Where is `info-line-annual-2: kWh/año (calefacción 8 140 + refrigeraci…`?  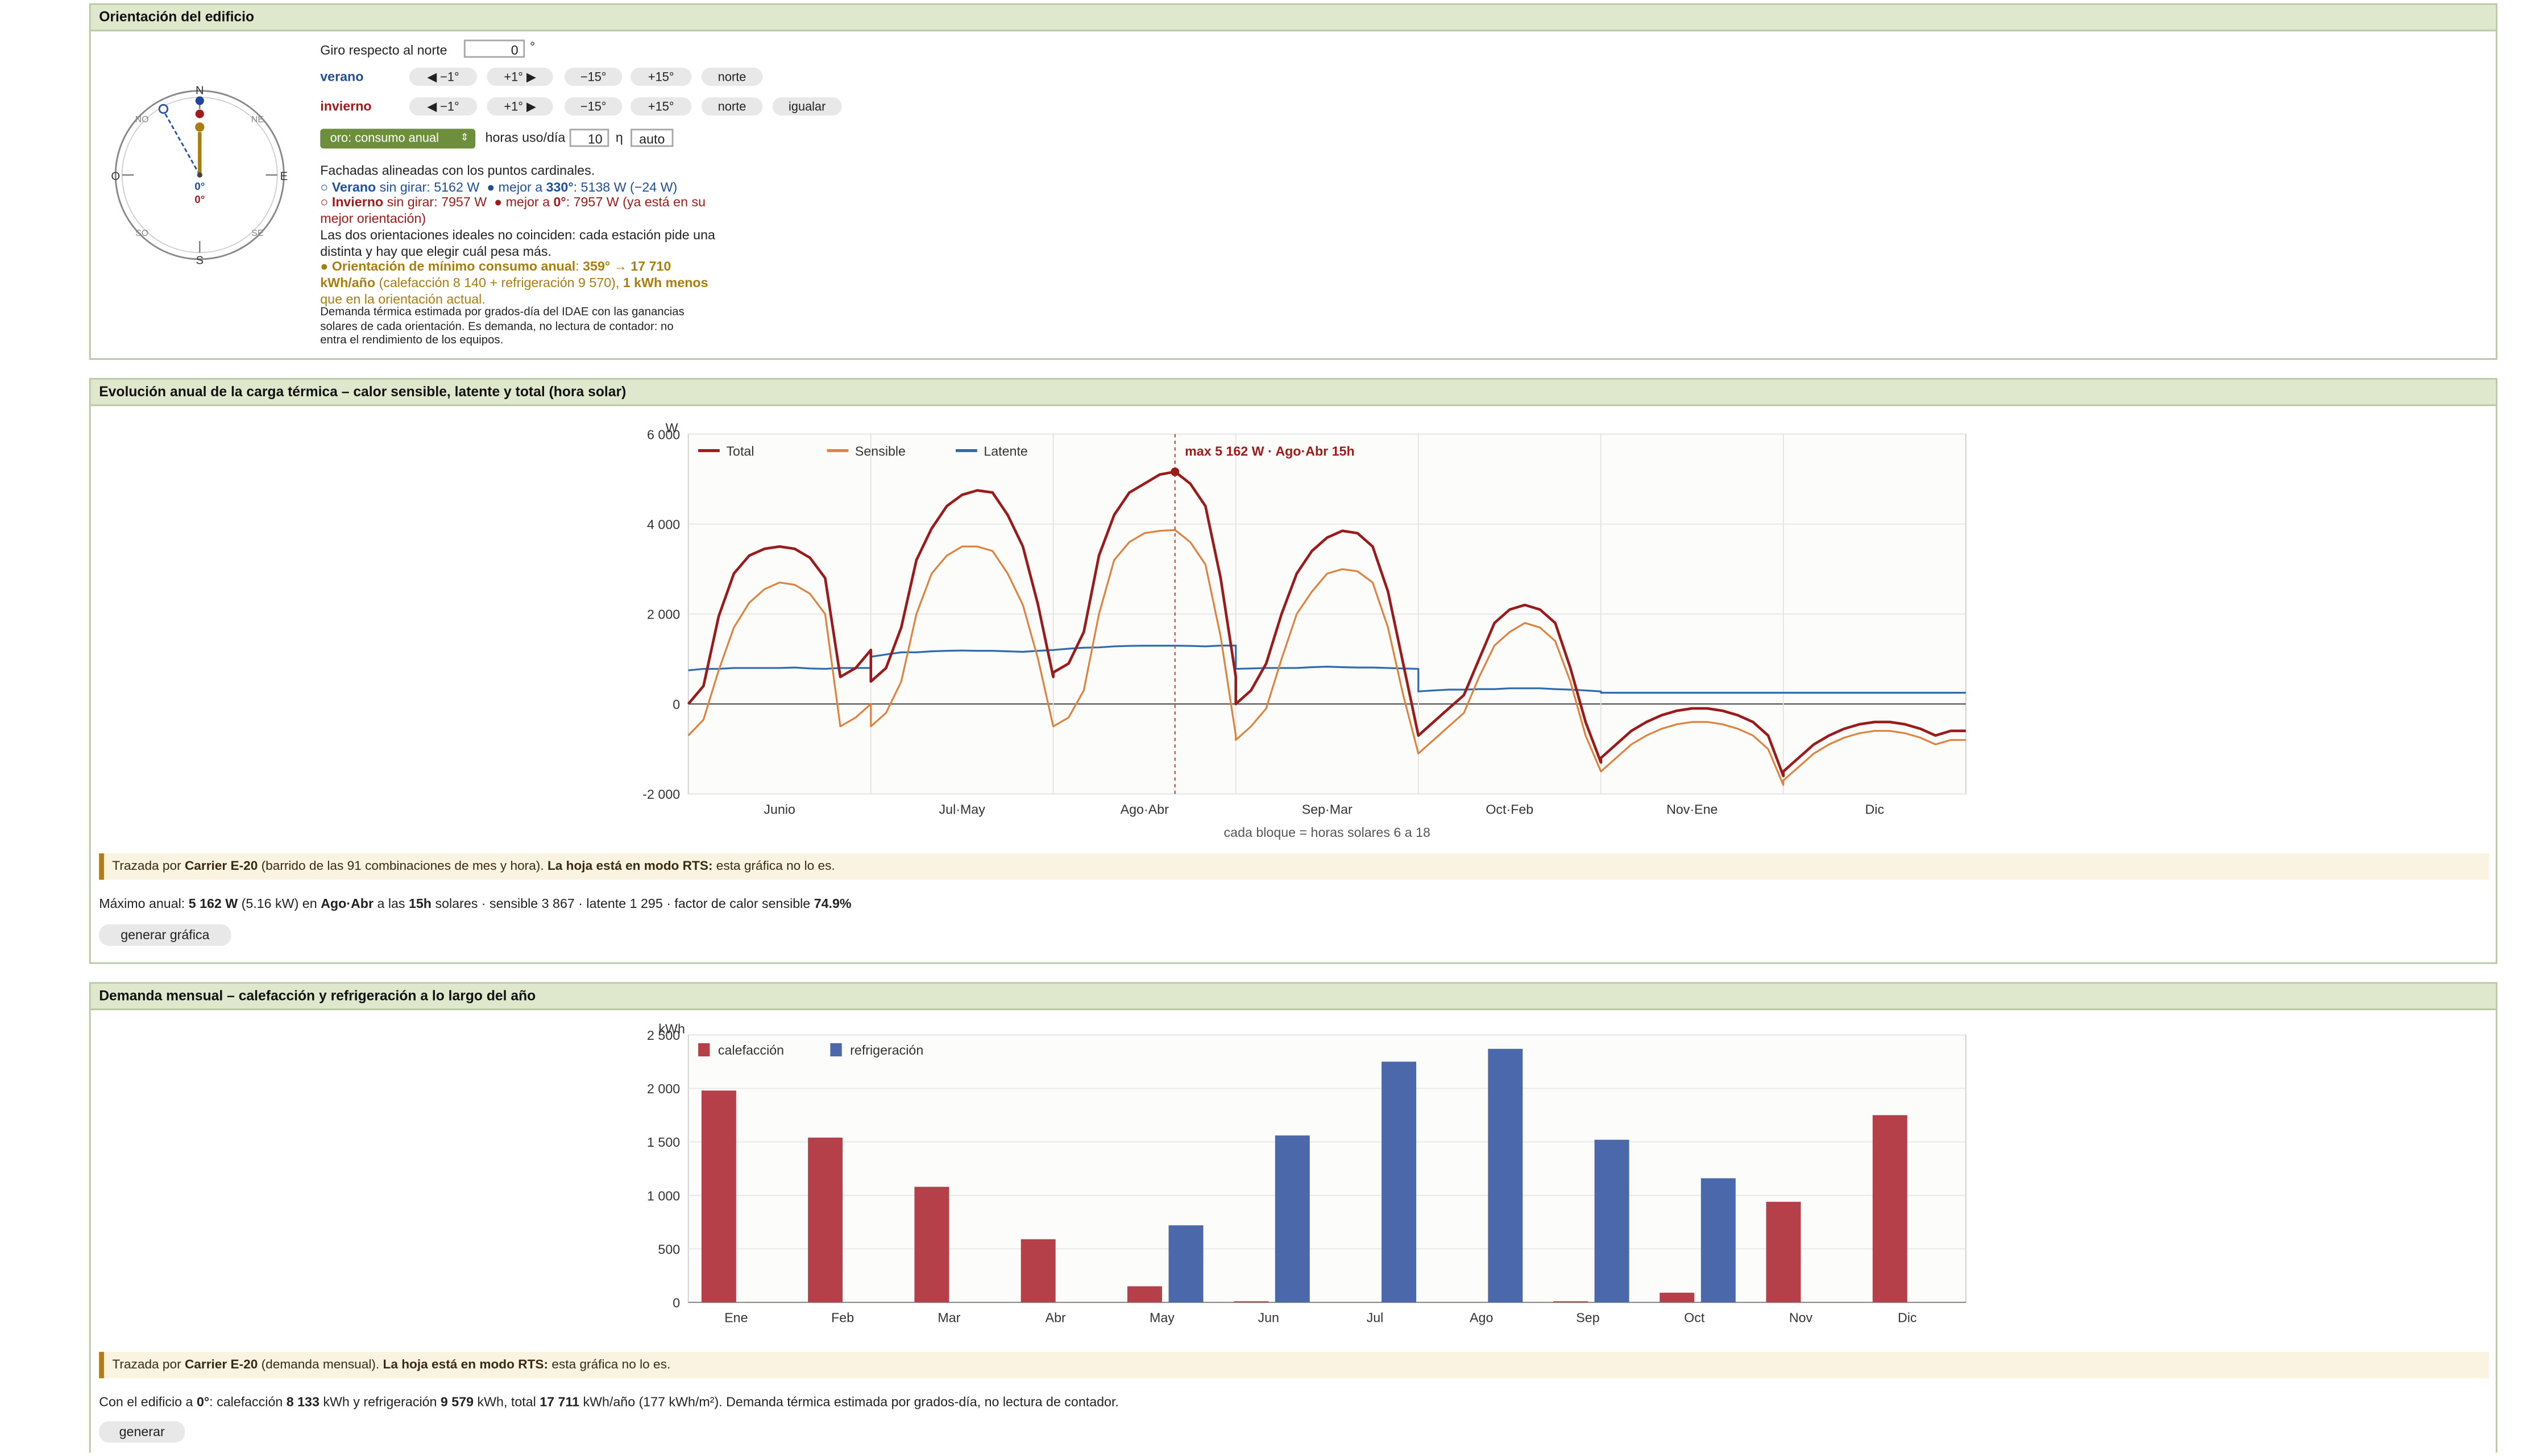 info-line-annual-2: kWh/año (calefacción 8 140 + refrigeraci… is located at coordinates (514, 283).